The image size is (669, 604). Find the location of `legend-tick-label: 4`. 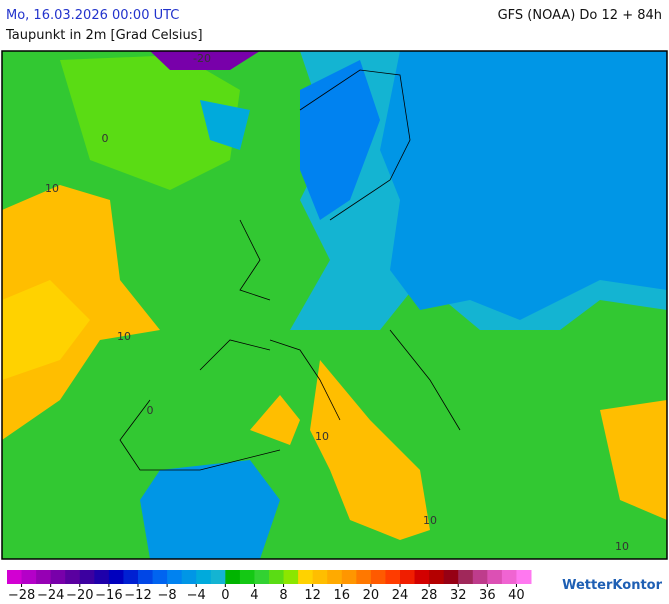

legend-tick-label: 4 is located at coordinates (254, 594).